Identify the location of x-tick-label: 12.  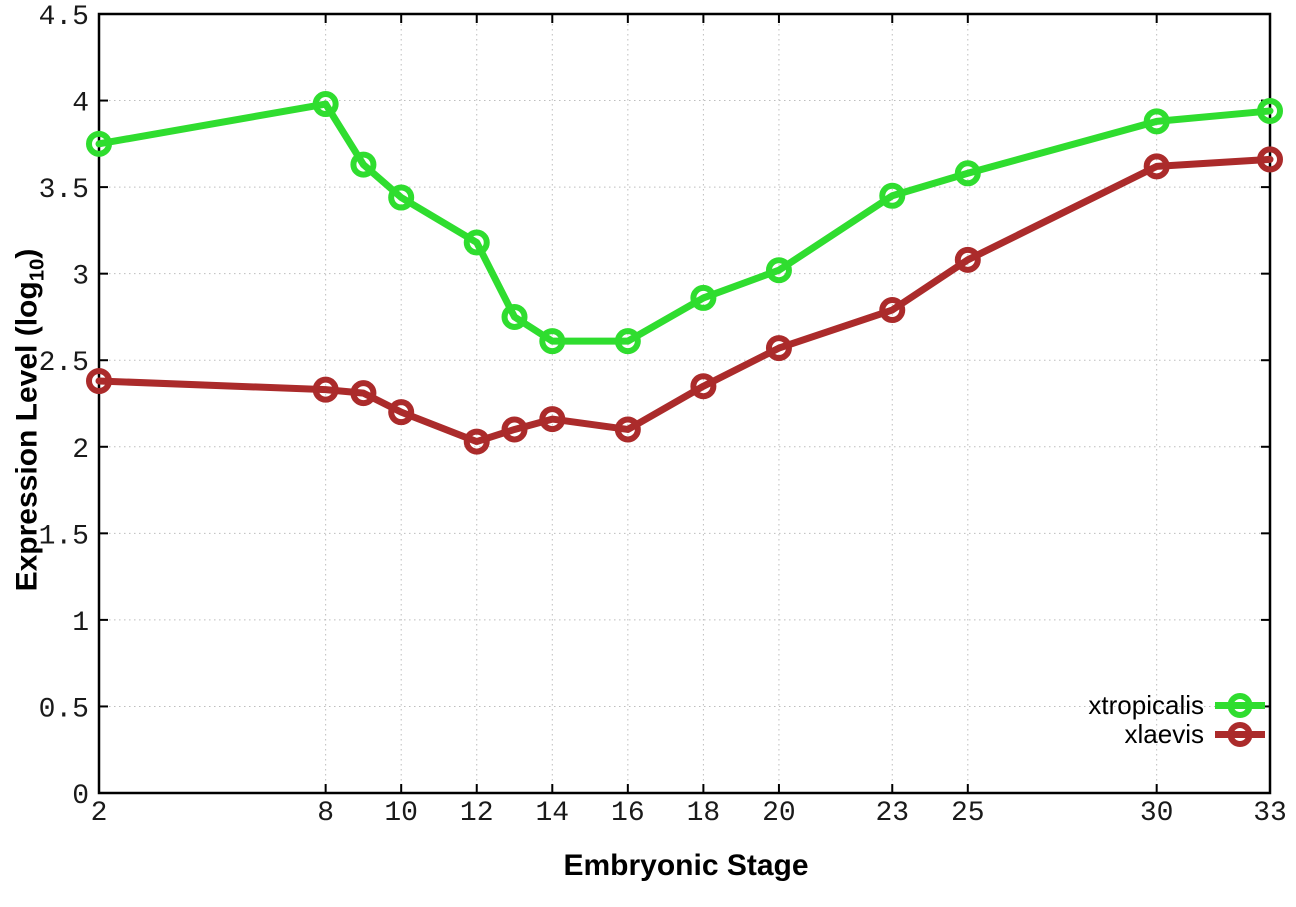
(477, 813).